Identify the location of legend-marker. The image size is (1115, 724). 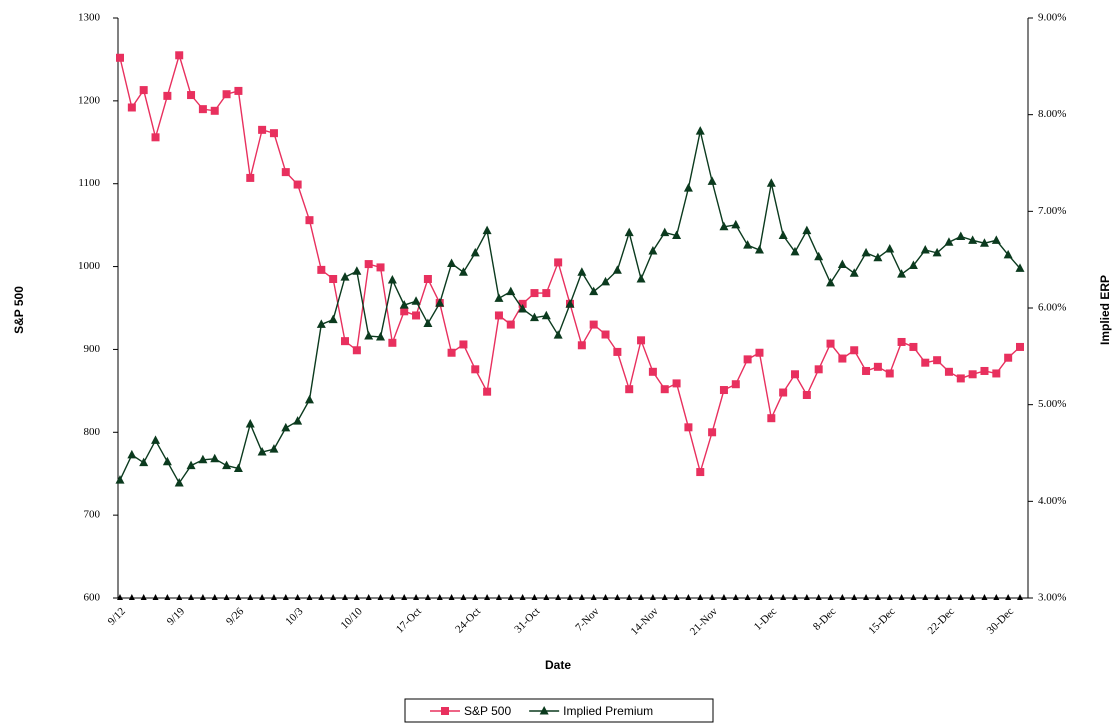
(544, 710).